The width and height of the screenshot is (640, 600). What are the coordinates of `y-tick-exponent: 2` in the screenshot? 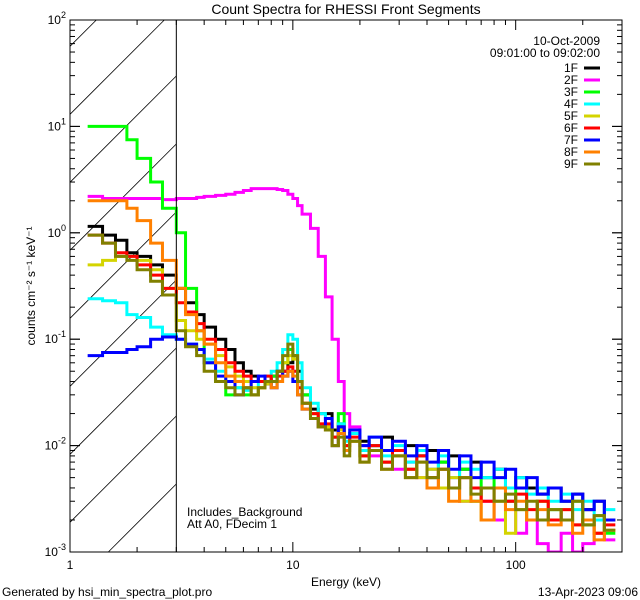 It's located at (63, 15).